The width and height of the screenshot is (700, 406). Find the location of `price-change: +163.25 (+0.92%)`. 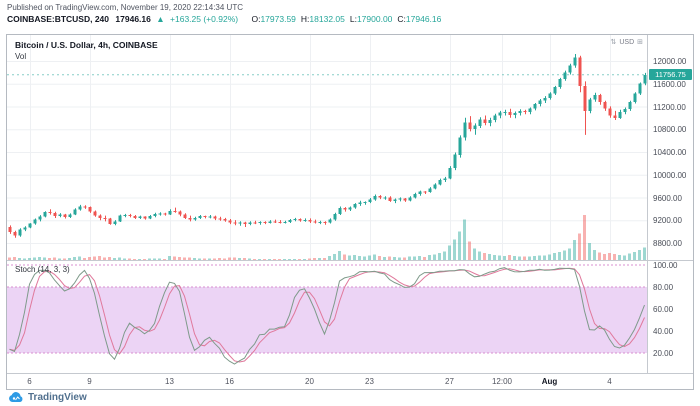

price-change: +163.25 (+0.92%) is located at coordinates (204, 19).